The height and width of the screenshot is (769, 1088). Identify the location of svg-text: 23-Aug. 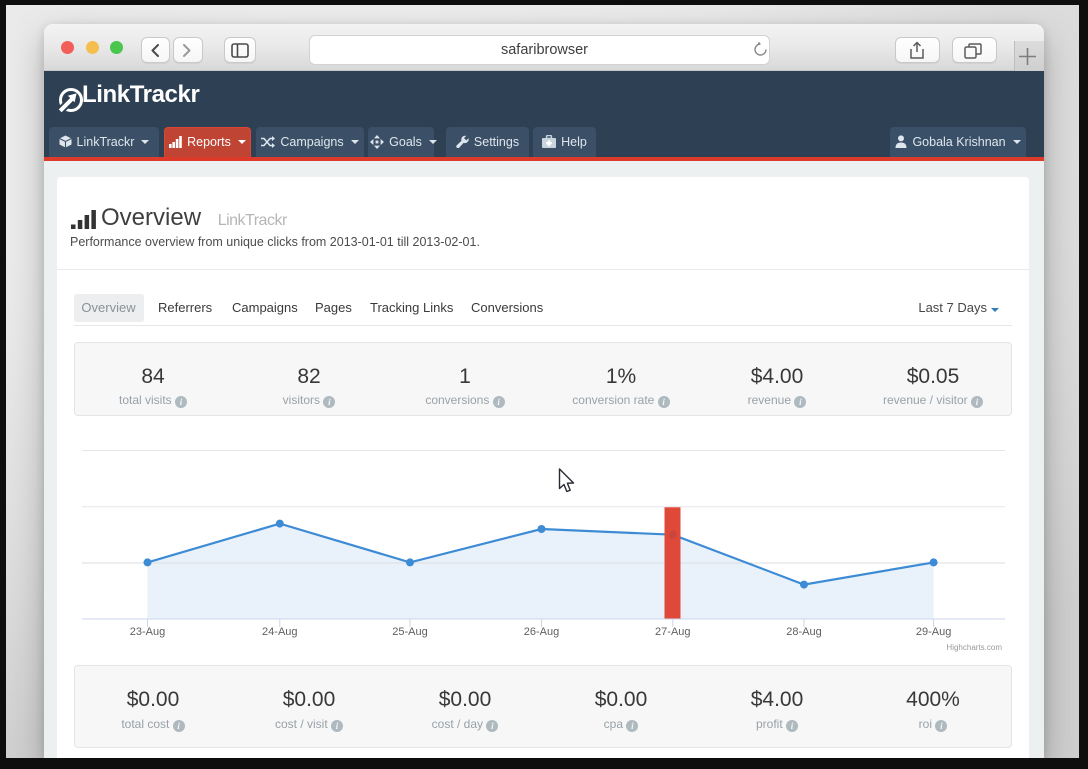
(147, 632).